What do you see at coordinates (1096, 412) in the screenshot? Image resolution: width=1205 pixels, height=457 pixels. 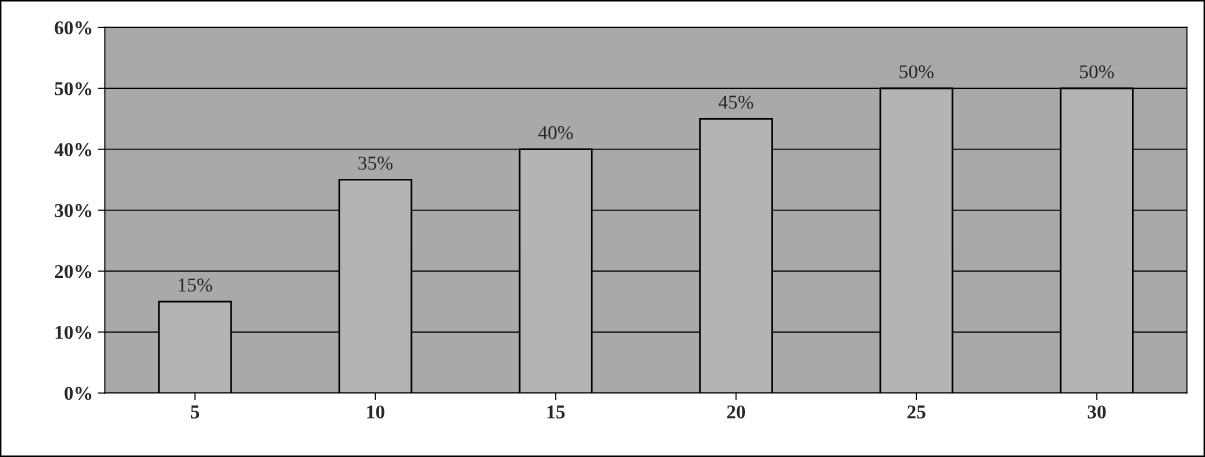 I see `x-tick-label: 30` at bounding box center [1096, 412].